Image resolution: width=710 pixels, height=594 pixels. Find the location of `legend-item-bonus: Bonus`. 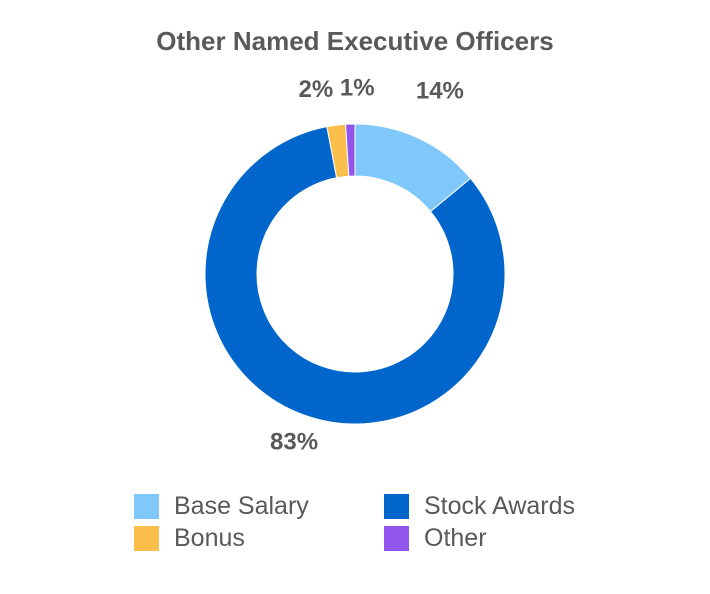

legend-item-bonus: Bonus is located at coordinates (189, 538).